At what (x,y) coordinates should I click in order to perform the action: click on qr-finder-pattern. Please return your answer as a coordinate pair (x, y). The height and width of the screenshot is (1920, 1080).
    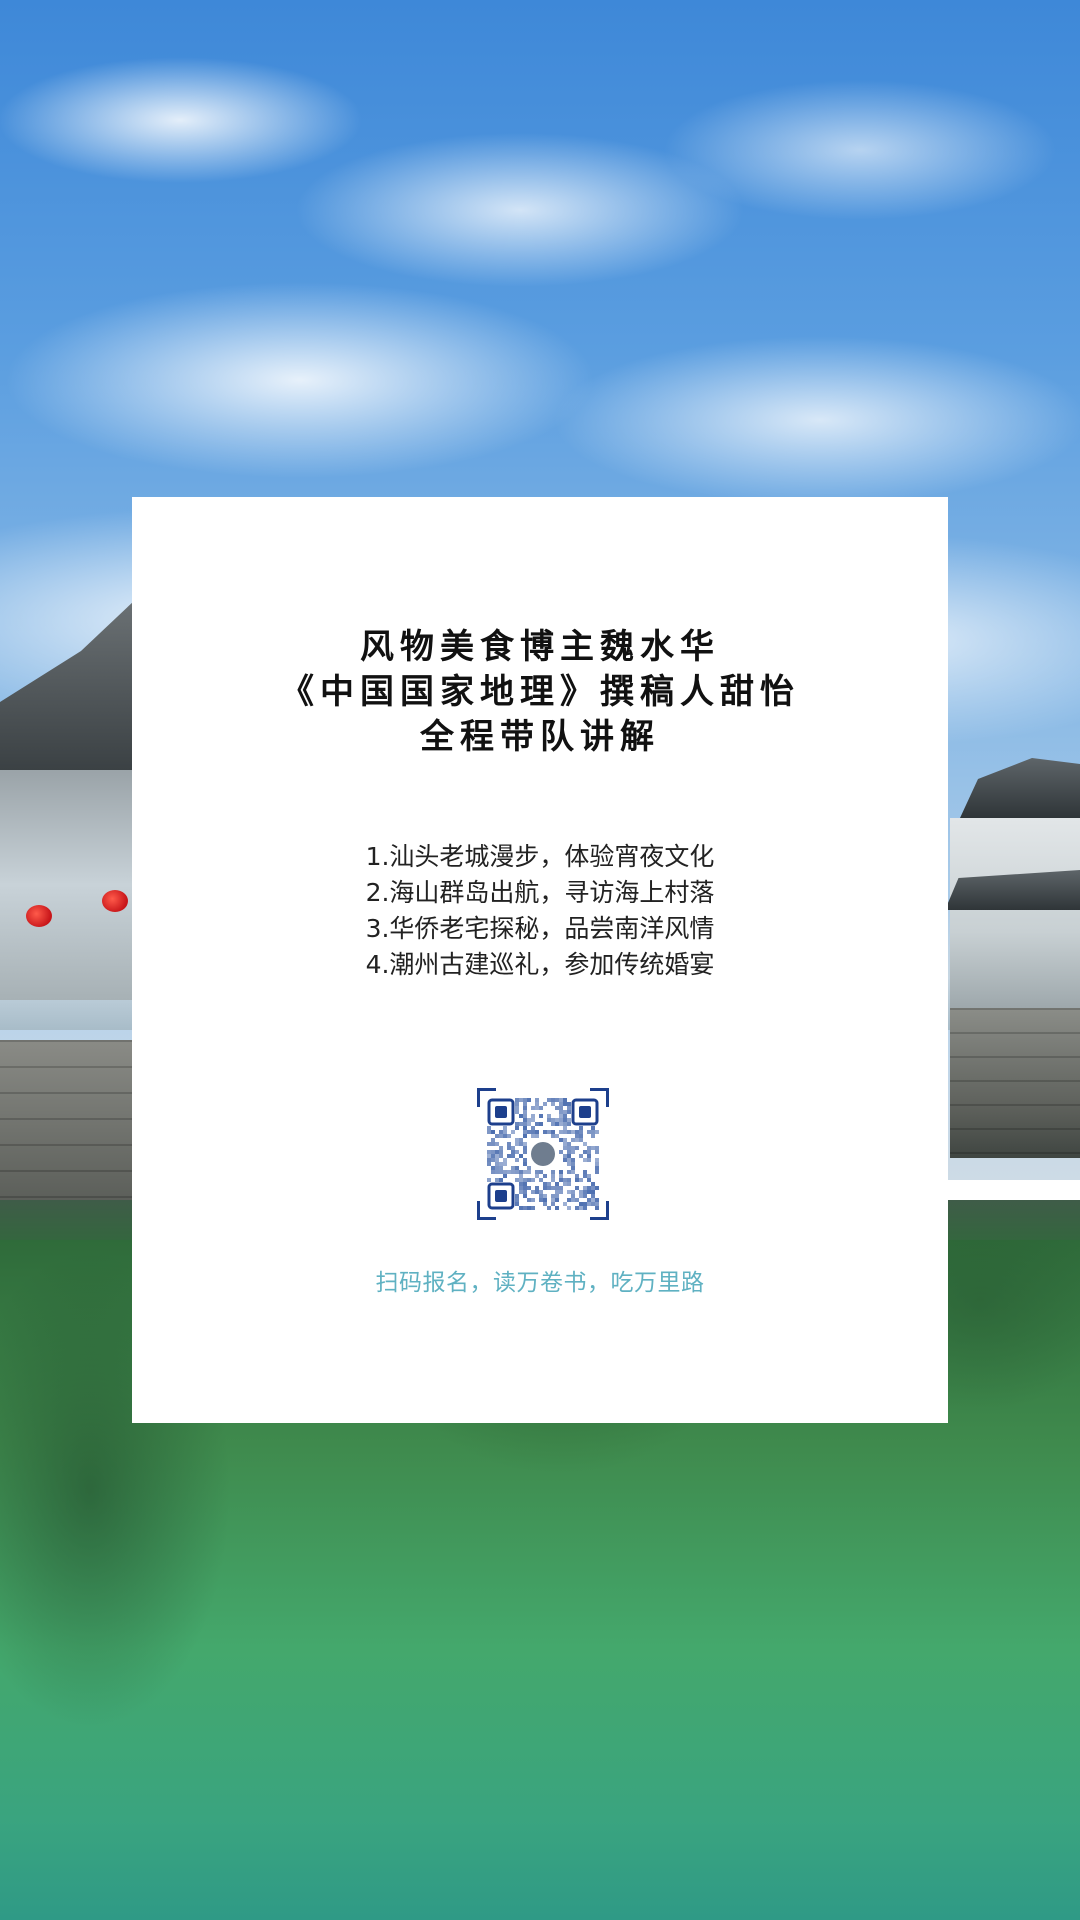
    Looking at the image, I should click on (501, 1112).